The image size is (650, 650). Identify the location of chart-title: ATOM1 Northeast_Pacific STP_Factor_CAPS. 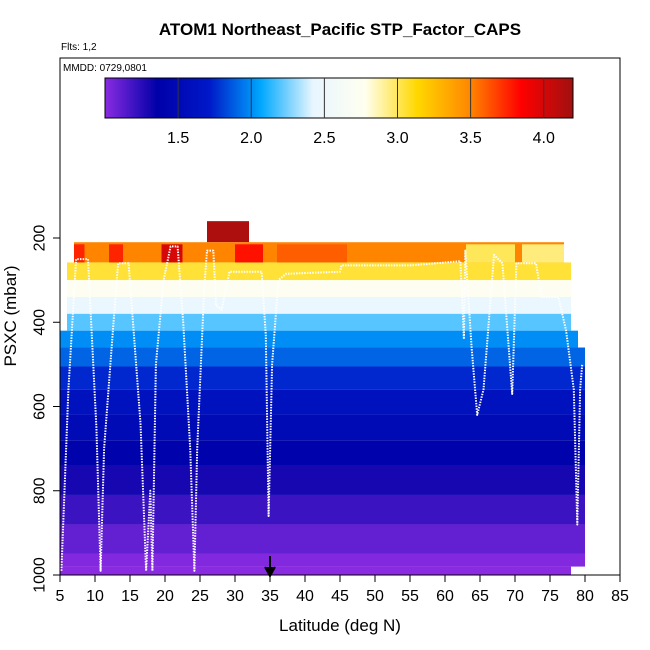
(340, 29).